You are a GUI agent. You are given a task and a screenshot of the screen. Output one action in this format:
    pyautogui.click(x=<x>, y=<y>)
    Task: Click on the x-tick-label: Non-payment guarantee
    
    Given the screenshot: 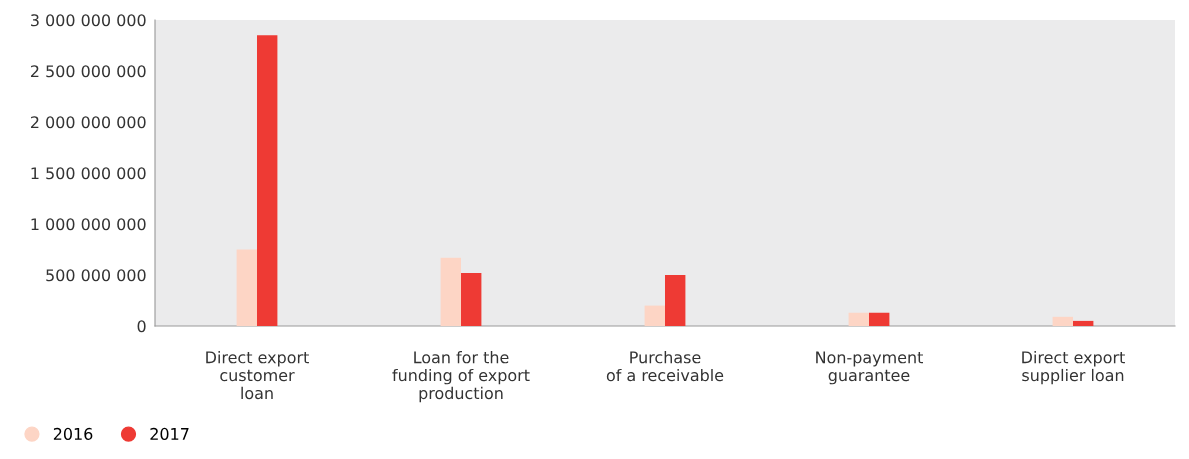 What is the action you would take?
    pyautogui.click(x=869, y=368)
    